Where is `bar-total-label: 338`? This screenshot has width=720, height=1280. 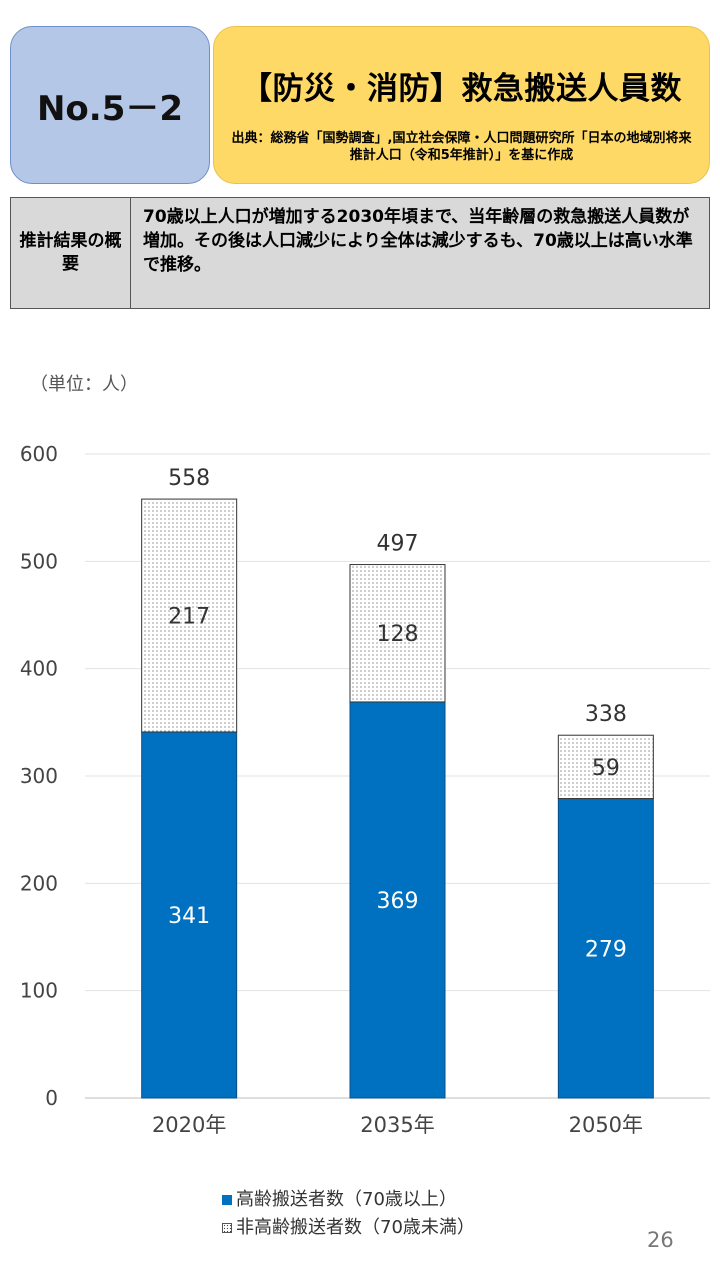
bar-total-label: 338 is located at coordinates (606, 714).